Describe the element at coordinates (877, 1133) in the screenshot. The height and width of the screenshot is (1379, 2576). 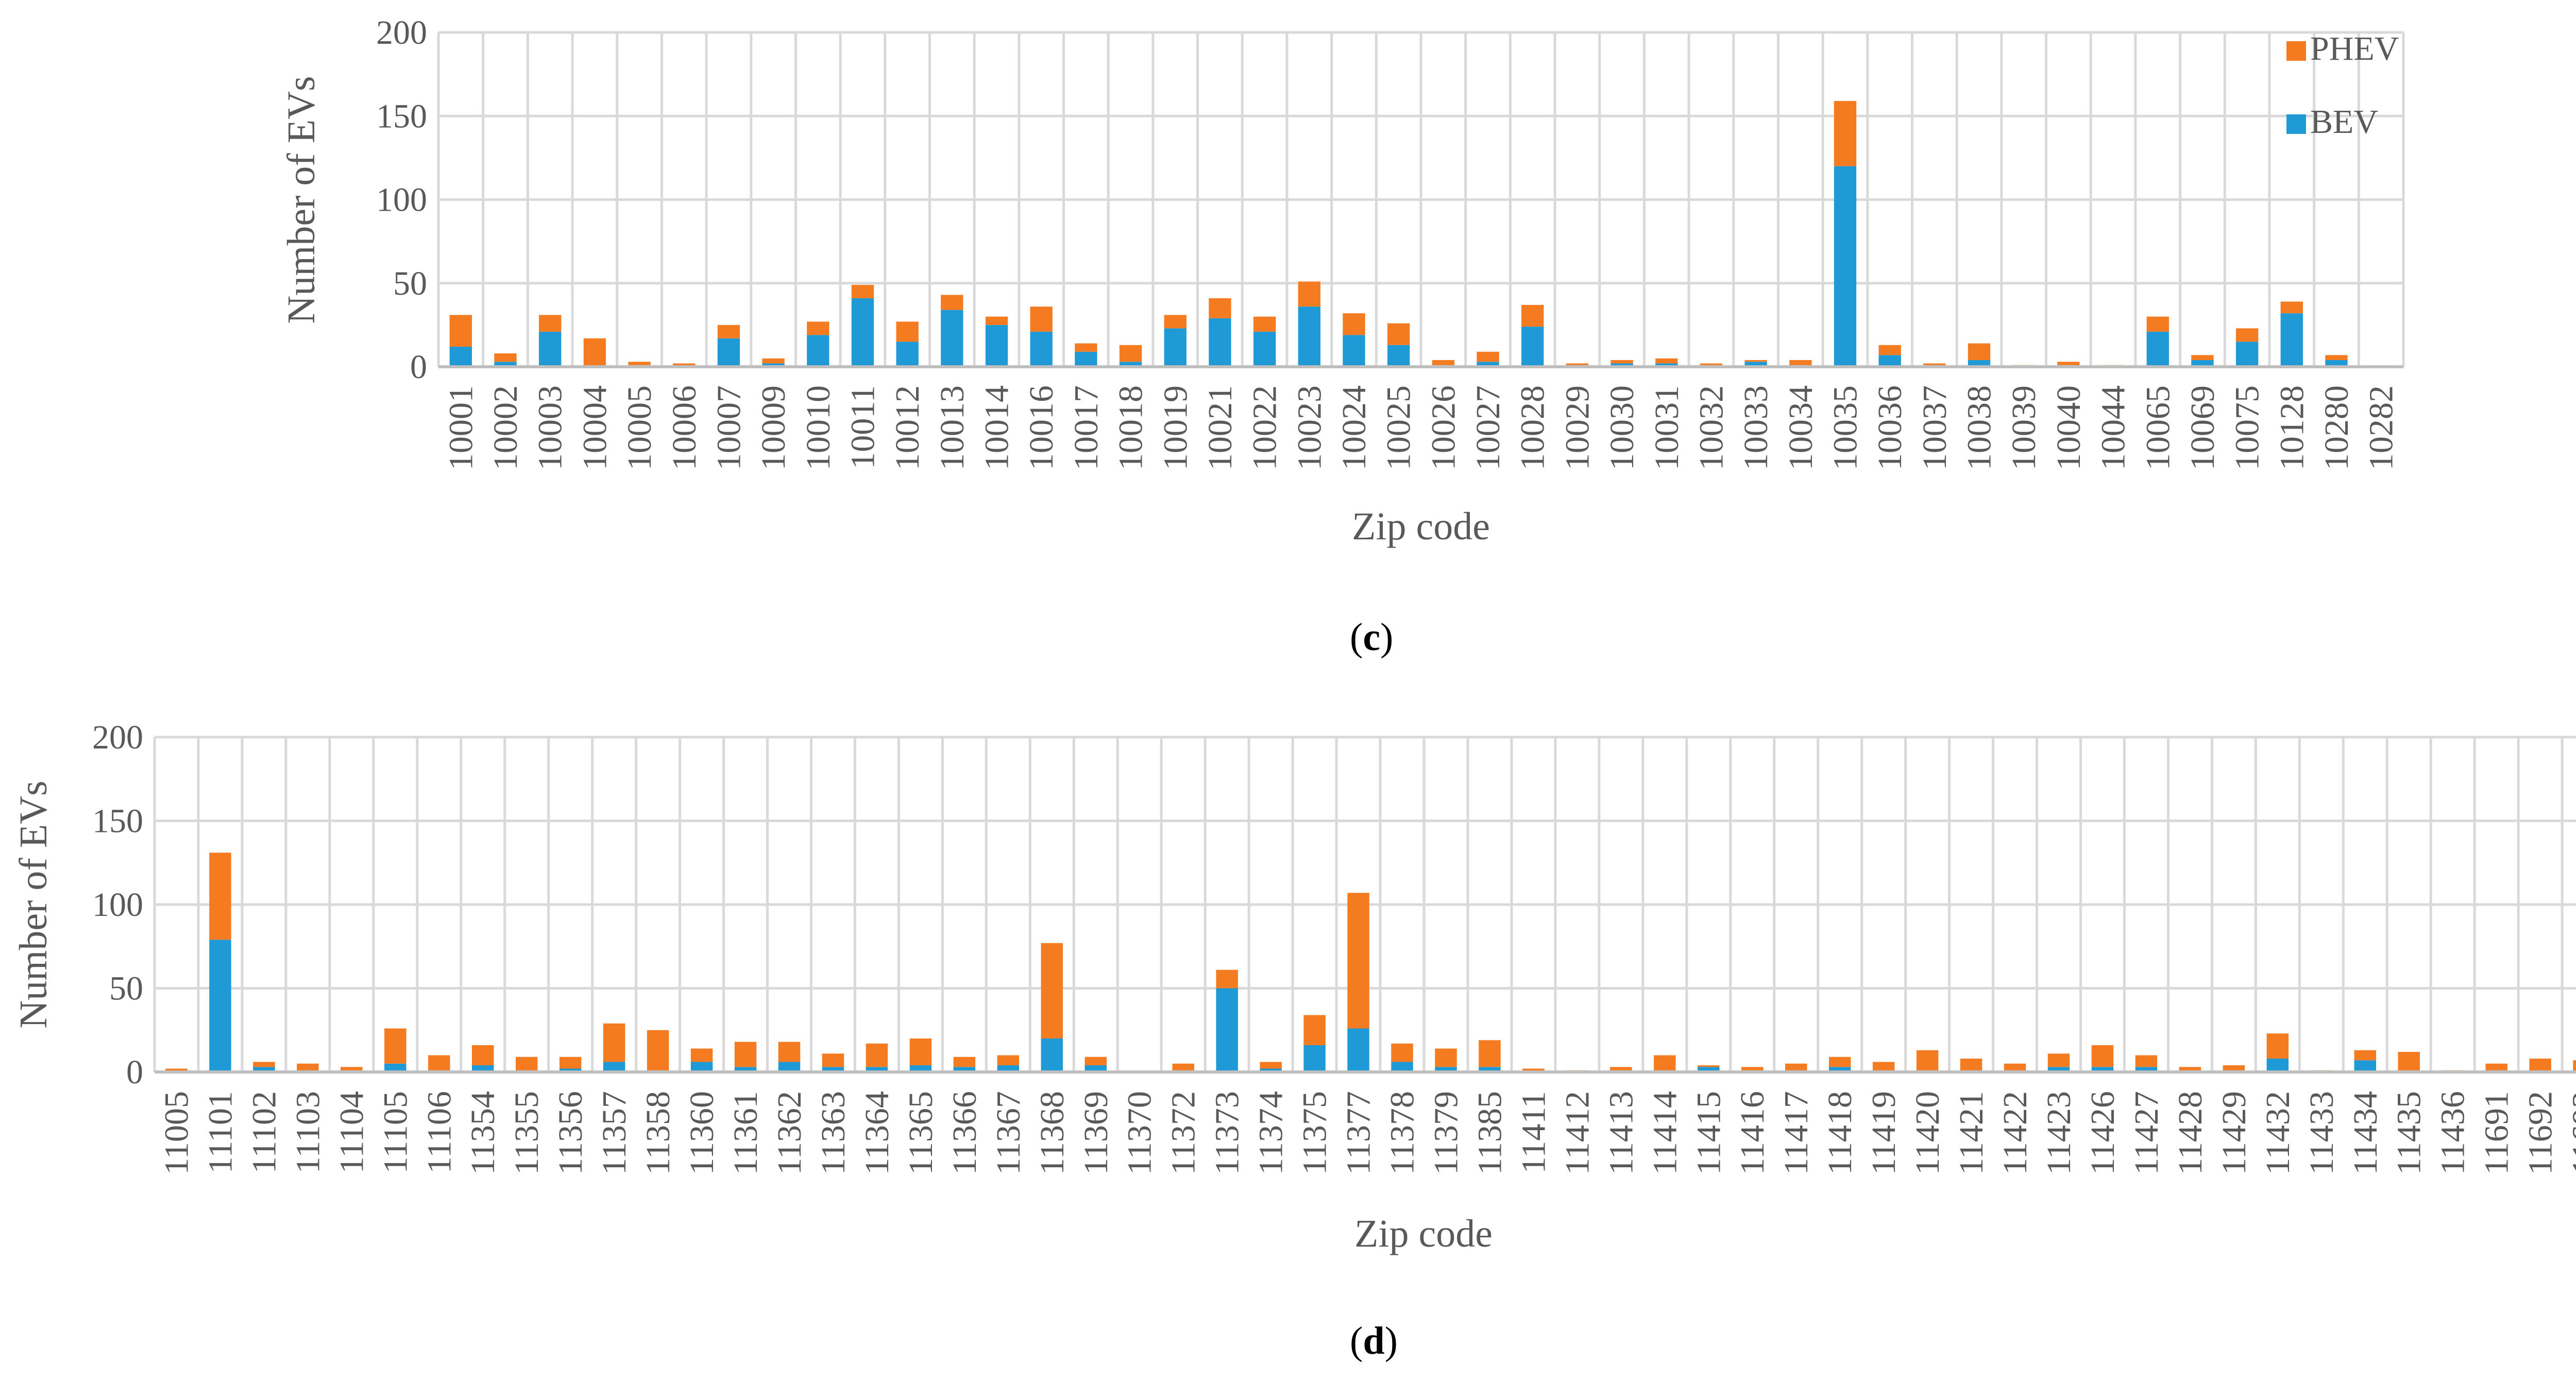
I see `x-tick-label: 11364` at that location.